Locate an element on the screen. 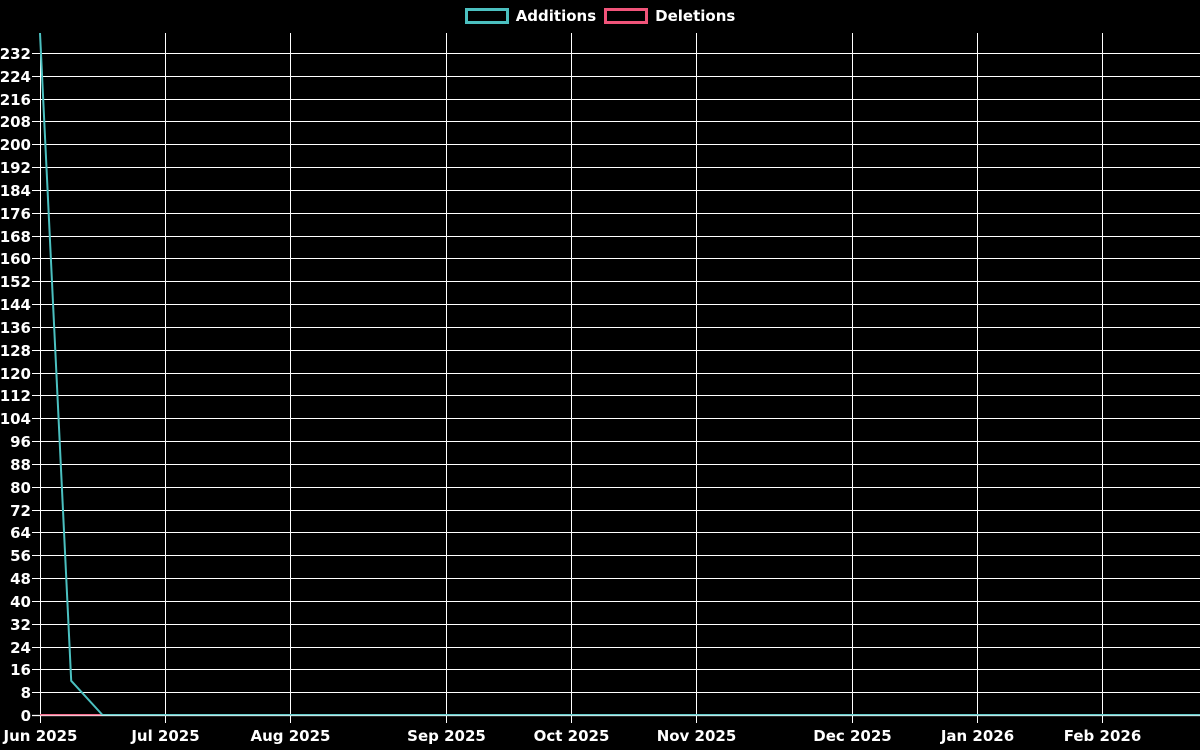 The image size is (1200, 750). y-axis-tick-label: 32 is located at coordinates (20, 625).